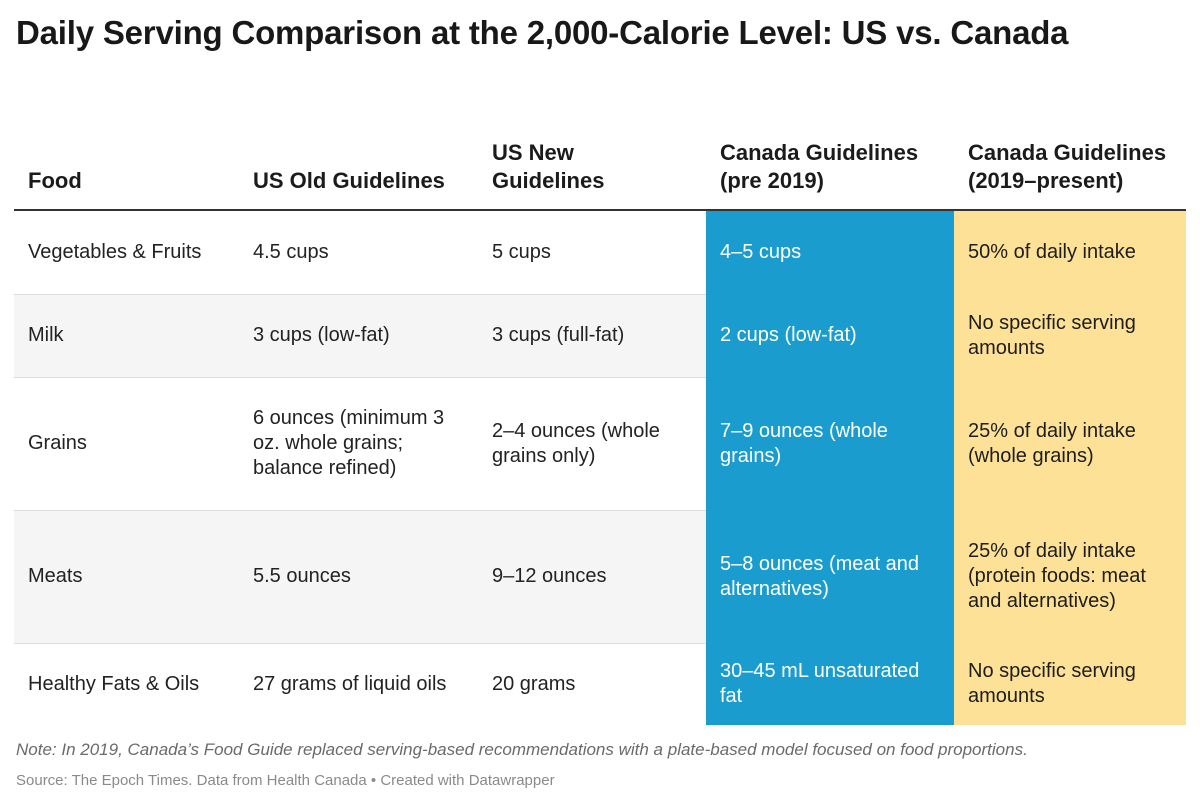 The image size is (1200, 808). Describe the element at coordinates (126, 252) in the screenshot. I see `table-cell: Vegetables & Fruits` at that location.